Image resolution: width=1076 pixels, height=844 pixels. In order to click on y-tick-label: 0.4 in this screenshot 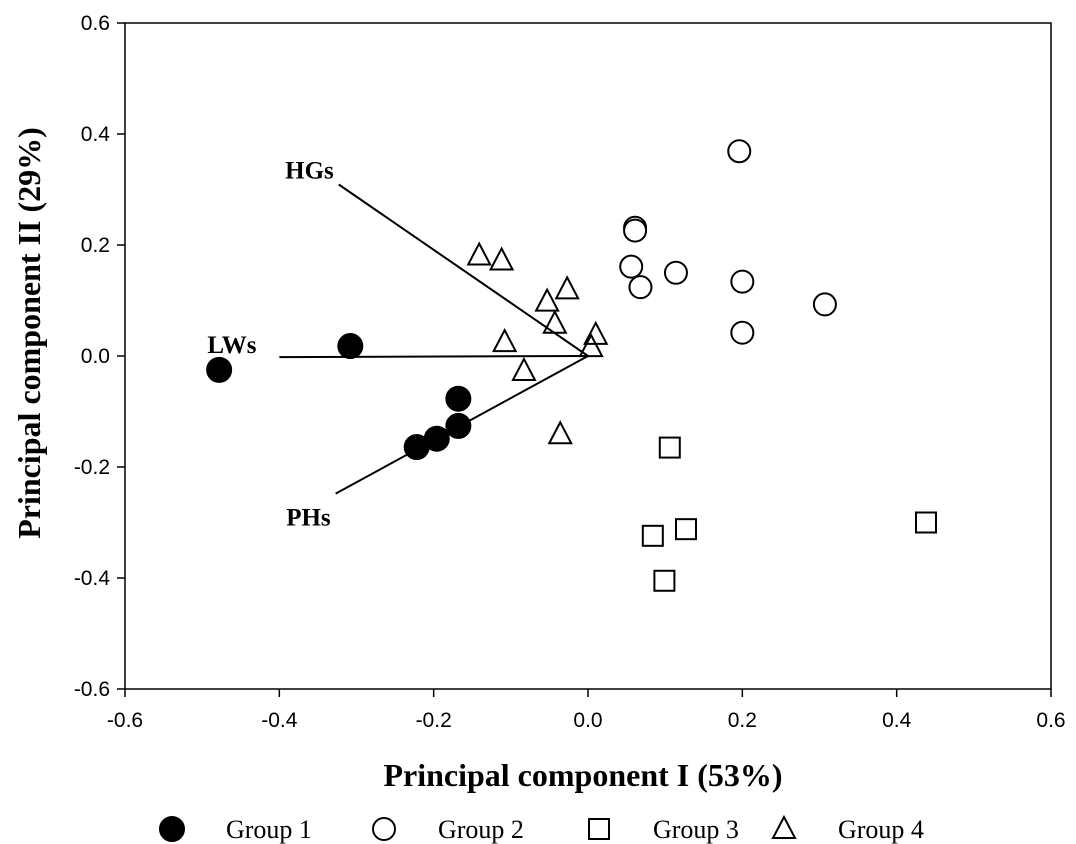, I will do `click(96, 134)`.